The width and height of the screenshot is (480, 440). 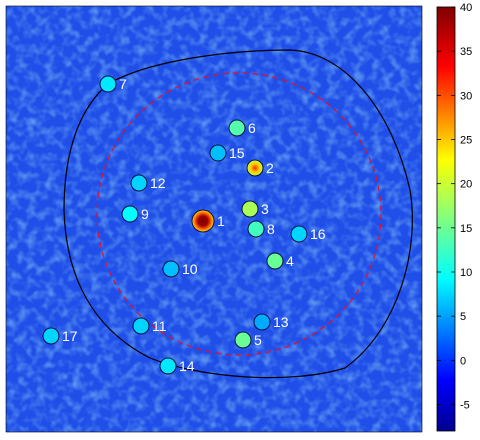 I want to click on source-9-ring, so click(x=130, y=214).